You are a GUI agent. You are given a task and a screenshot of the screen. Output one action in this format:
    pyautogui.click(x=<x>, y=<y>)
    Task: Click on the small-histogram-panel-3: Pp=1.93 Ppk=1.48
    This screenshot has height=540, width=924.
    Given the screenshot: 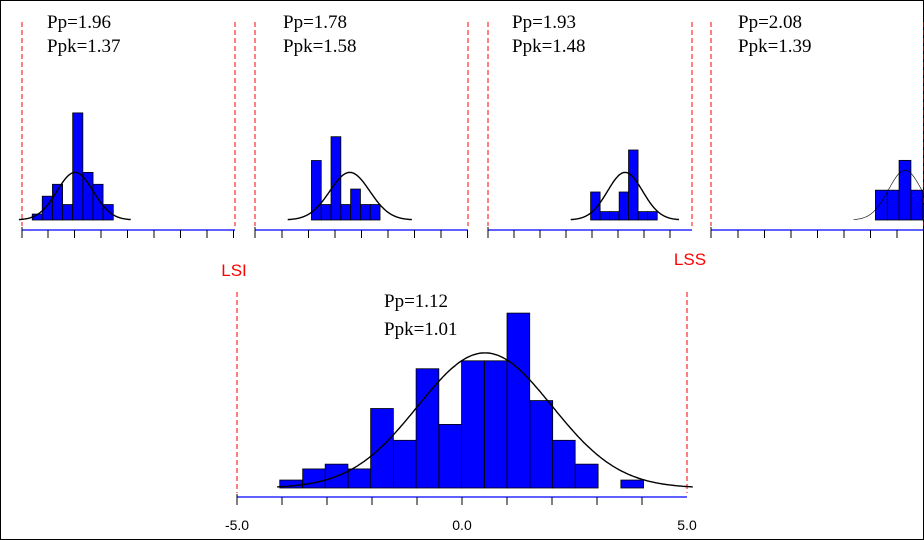 What is the action you would take?
    pyautogui.click(x=590, y=125)
    